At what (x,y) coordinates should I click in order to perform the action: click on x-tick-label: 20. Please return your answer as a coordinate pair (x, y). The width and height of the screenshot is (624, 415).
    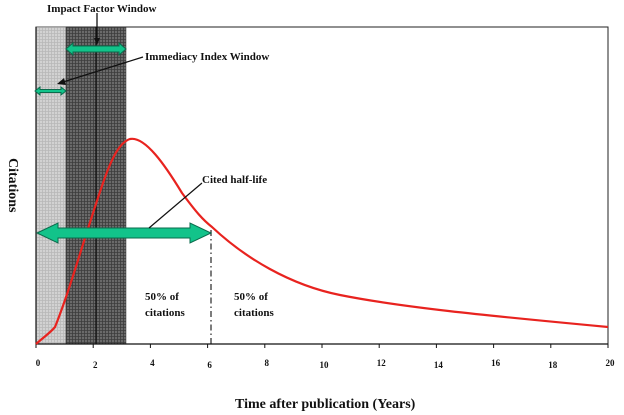
    Looking at the image, I should click on (611, 363).